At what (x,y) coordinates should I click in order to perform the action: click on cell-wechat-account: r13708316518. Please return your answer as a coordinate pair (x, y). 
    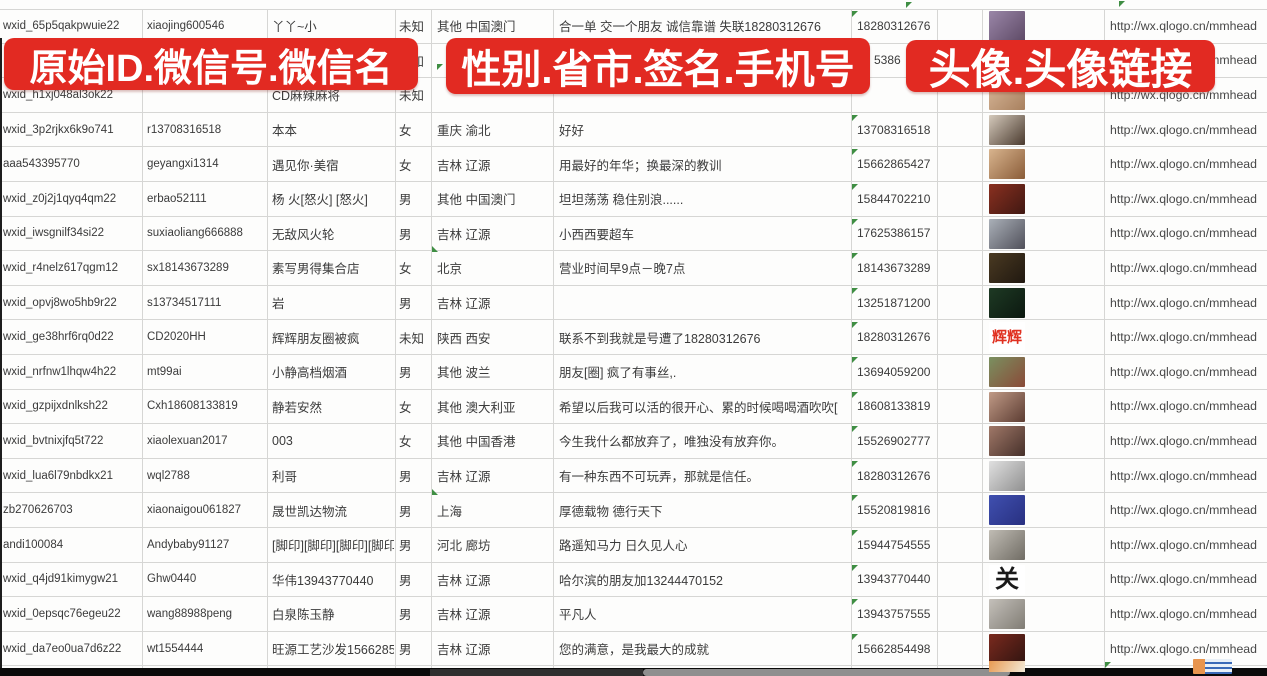
    Looking at the image, I should click on (184, 129).